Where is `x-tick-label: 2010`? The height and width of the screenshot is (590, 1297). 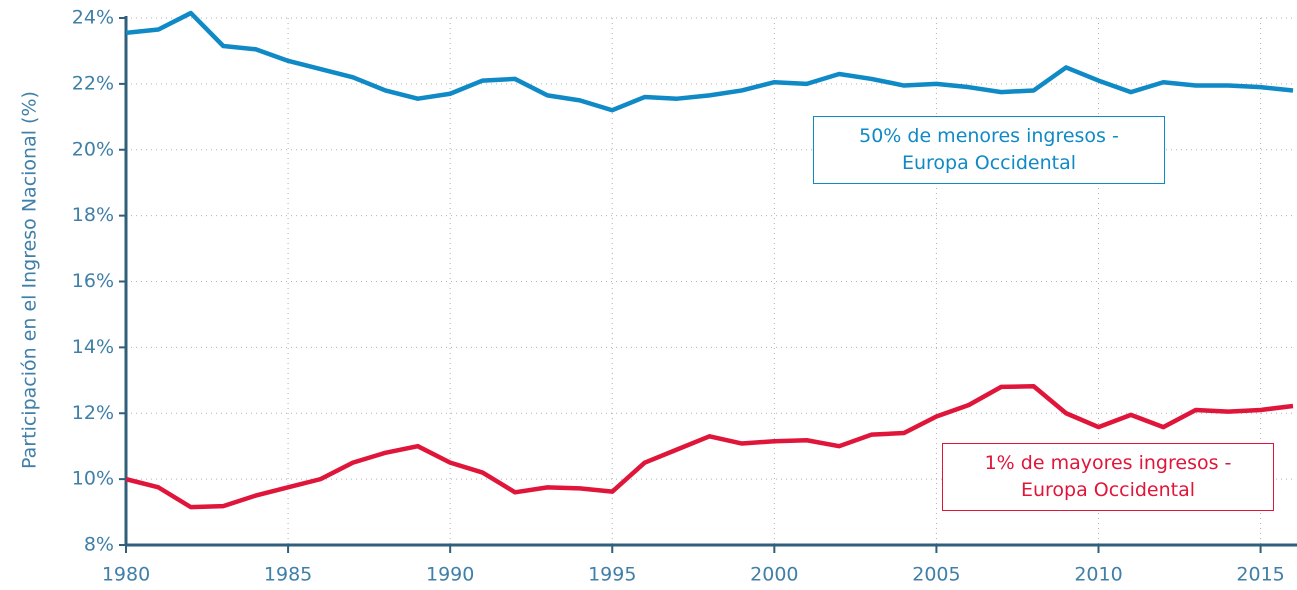
x-tick-label: 2010 is located at coordinates (1098, 575).